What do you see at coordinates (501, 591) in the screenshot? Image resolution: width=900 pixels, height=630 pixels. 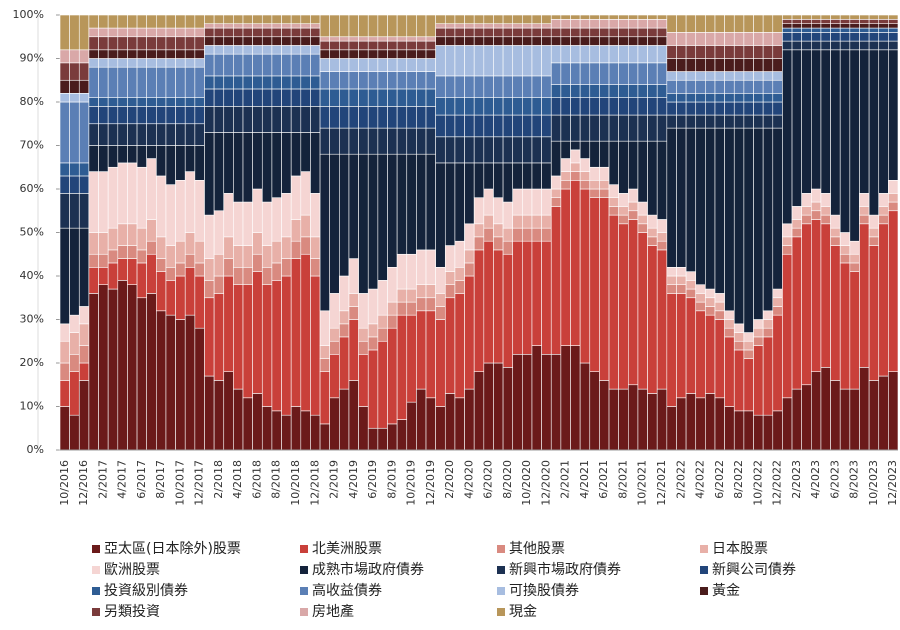 I see `legend-swatch` at bounding box center [501, 591].